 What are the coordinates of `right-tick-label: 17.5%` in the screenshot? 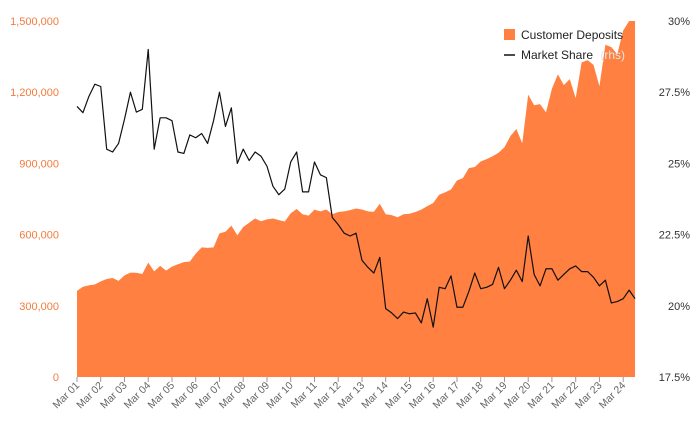 It's located at (674, 378).